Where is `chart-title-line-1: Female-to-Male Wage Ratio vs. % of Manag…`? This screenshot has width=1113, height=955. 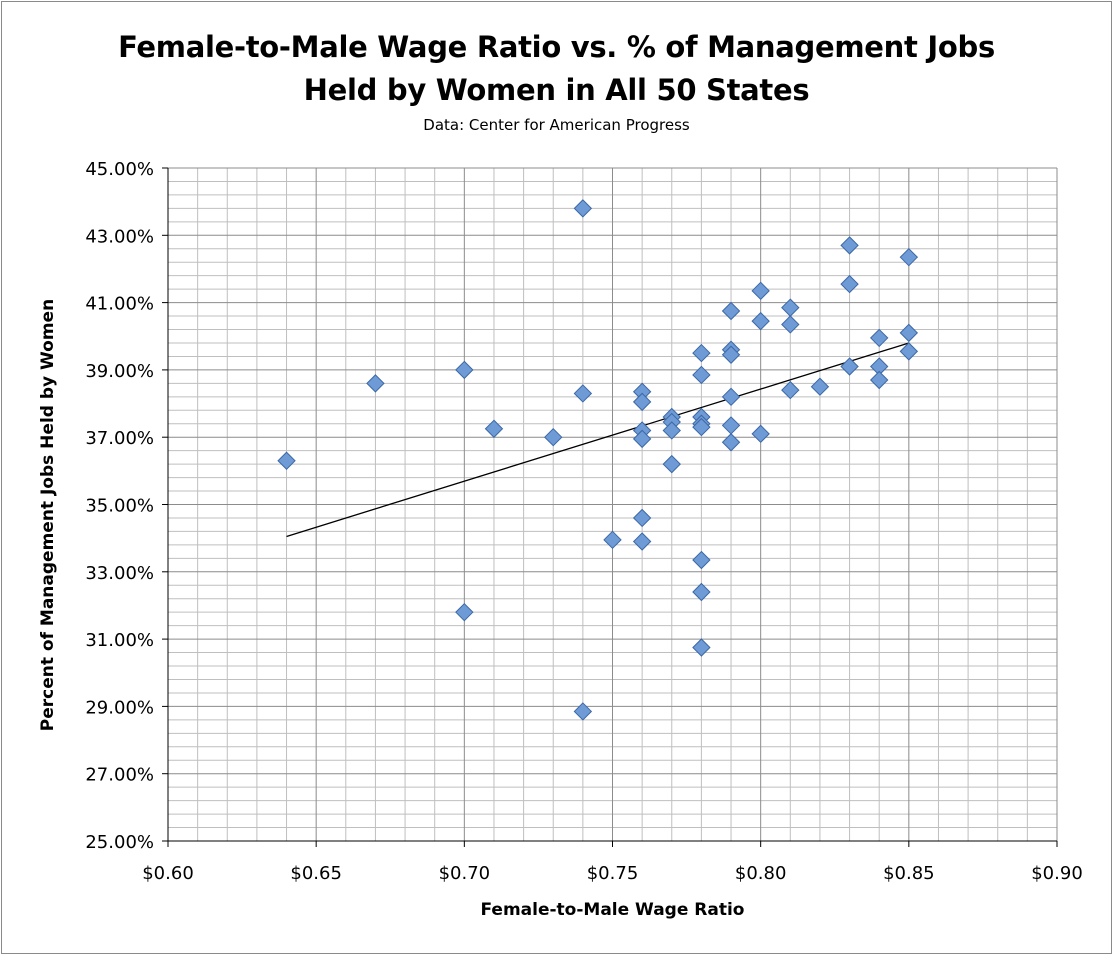
chart-title-line-1: Female-to-Male Wage Ratio vs. % of Manag… is located at coordinates (556, 47).